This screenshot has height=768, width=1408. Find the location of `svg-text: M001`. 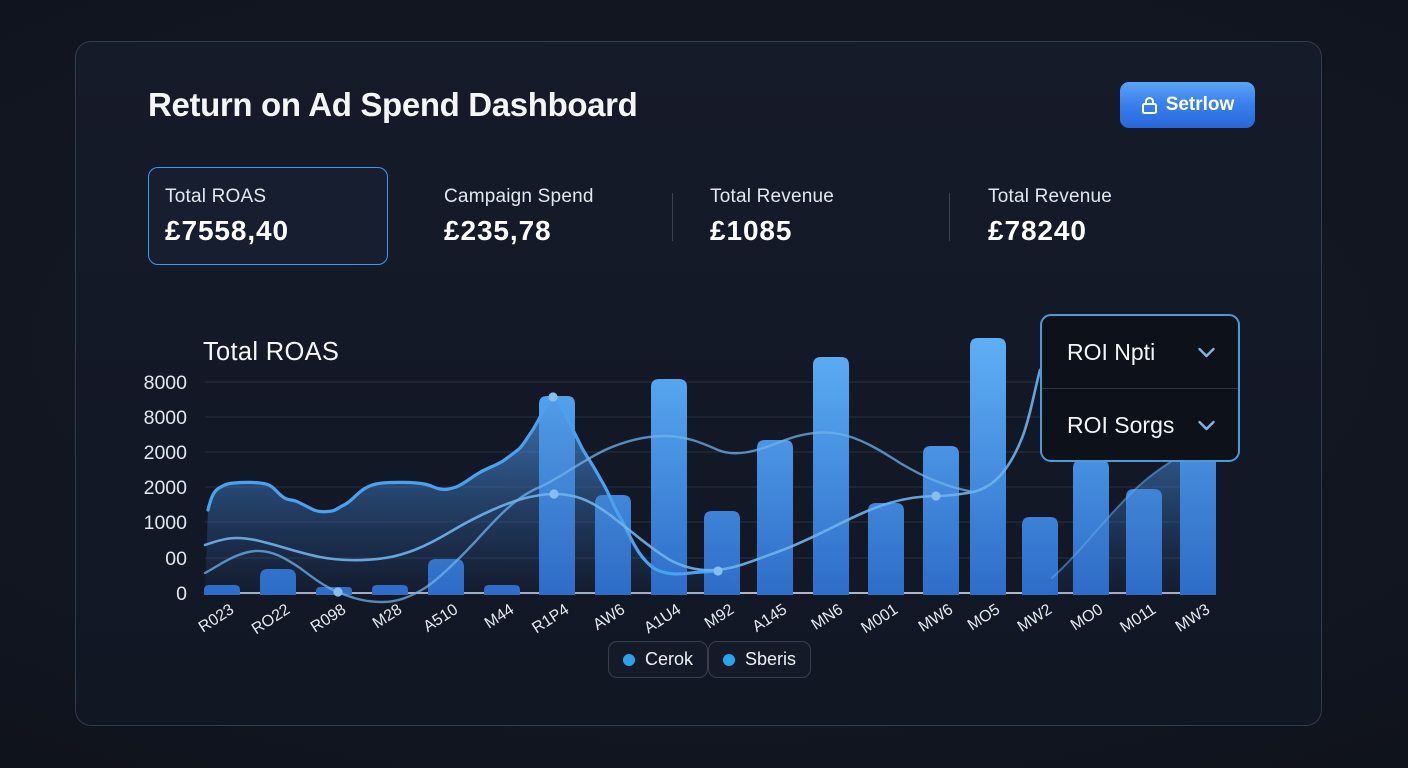

svg-text: M001 is located at coordinates (879, 619).